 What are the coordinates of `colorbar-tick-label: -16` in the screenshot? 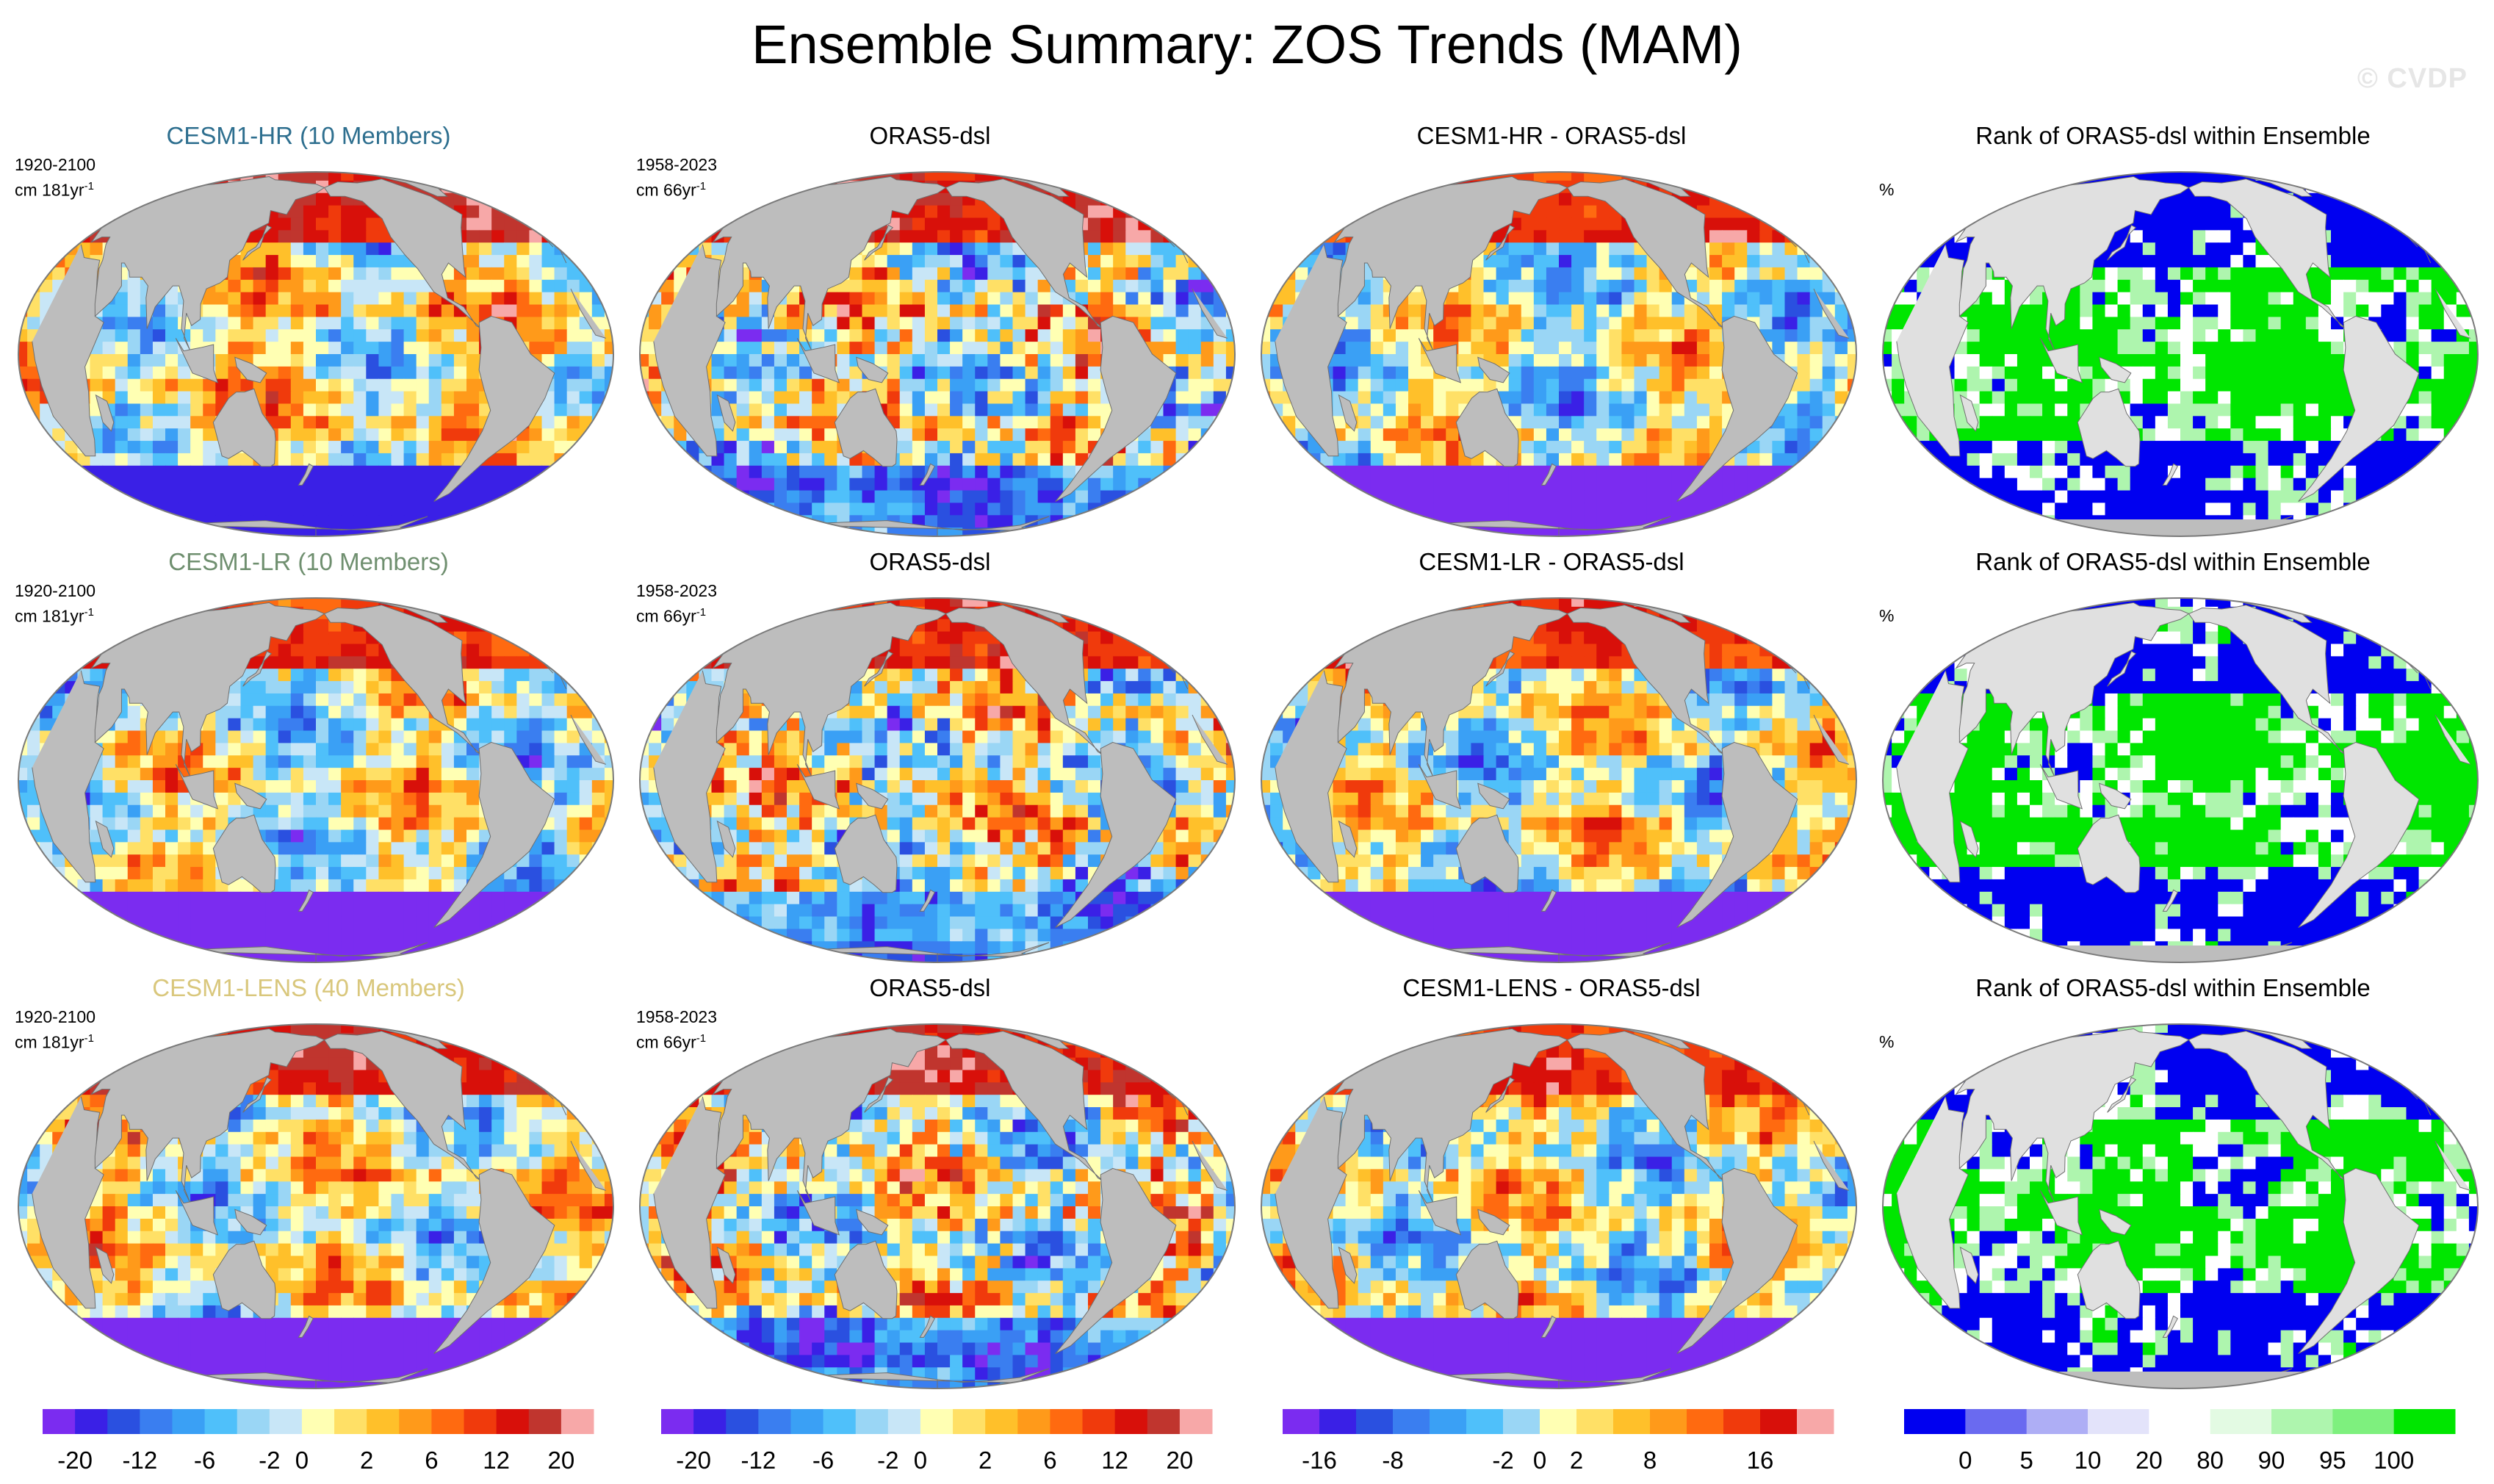 It's located at (1319, 1460).